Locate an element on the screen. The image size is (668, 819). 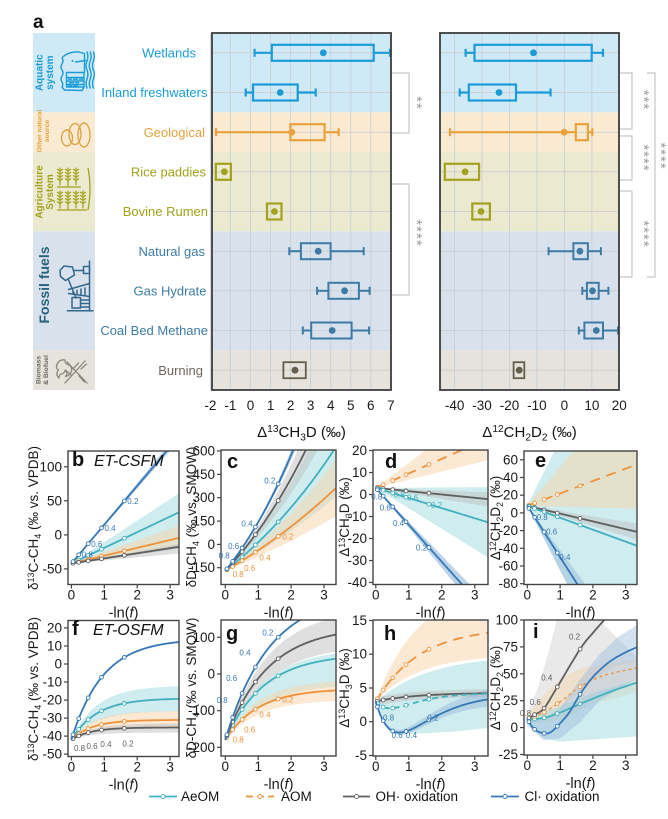
svg-text: Inland freshwaters is located at coordinates (154, 92).